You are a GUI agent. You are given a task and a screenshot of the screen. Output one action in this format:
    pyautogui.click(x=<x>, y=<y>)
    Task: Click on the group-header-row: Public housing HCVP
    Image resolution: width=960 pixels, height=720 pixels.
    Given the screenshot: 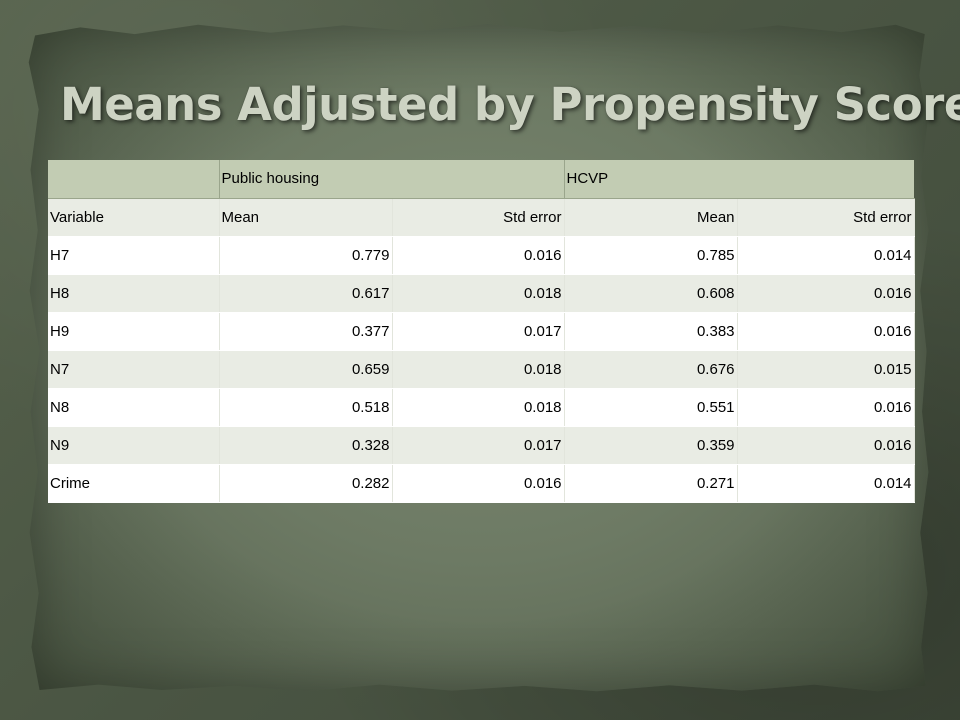 What is the action you would take?
    pyautogui.click(x=481, y=179)
    